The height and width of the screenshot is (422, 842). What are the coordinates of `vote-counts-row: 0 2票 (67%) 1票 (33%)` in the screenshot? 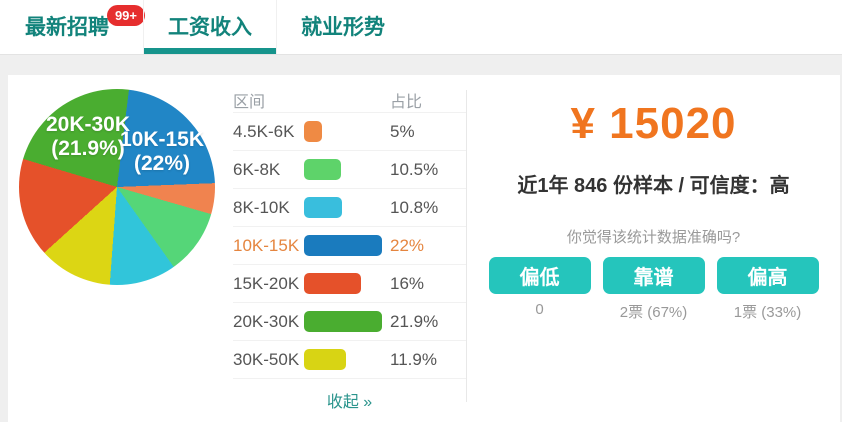 It's located at (653, 311).